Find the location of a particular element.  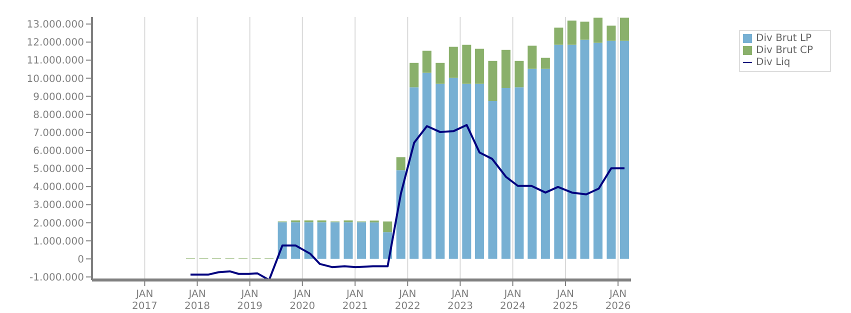

y-tick-label: 13.000.000 is located at coordinates (55, 25).